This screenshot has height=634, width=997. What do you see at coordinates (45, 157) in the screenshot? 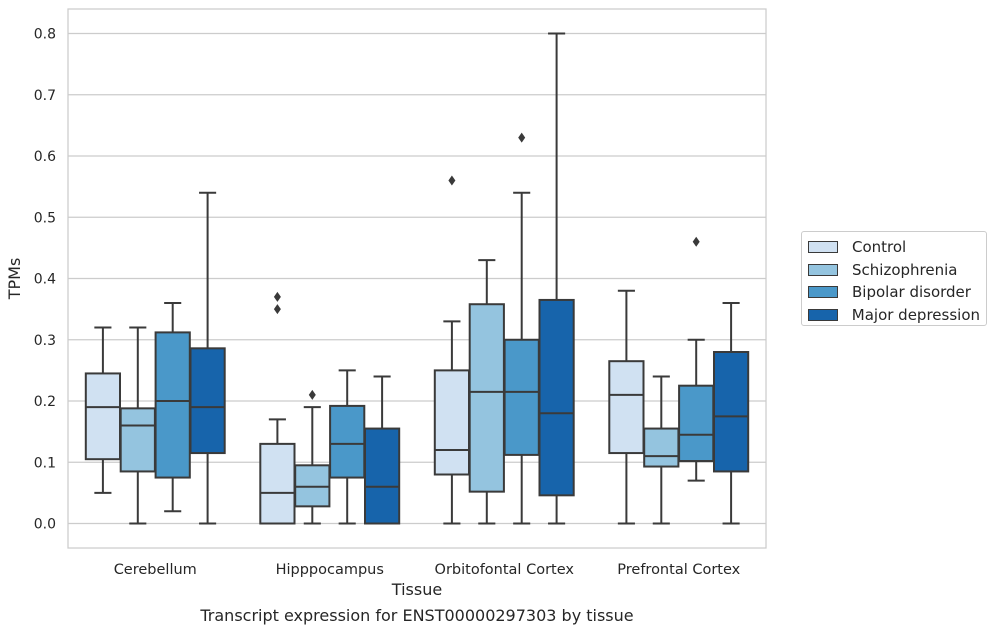
I see `y-tick-label: 0.6` at bounding box center [45, 157].